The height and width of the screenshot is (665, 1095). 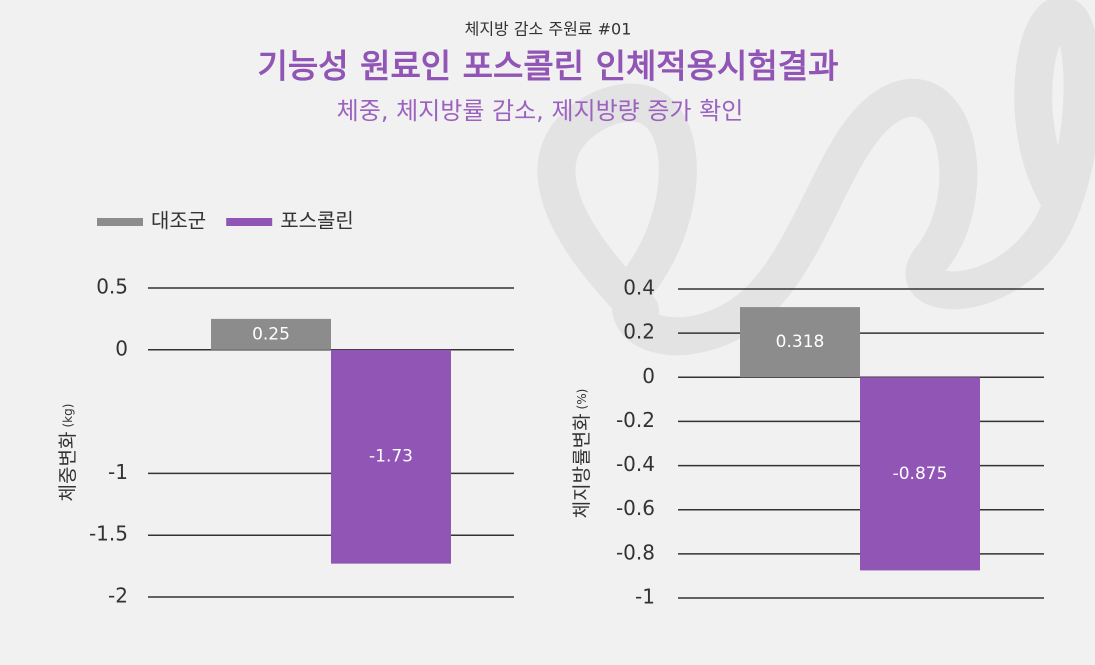 What do you see at coordinates (108, 534) in the screenshot?
I see `y-tick-label: -1.5` at bounding box center [108, 534].